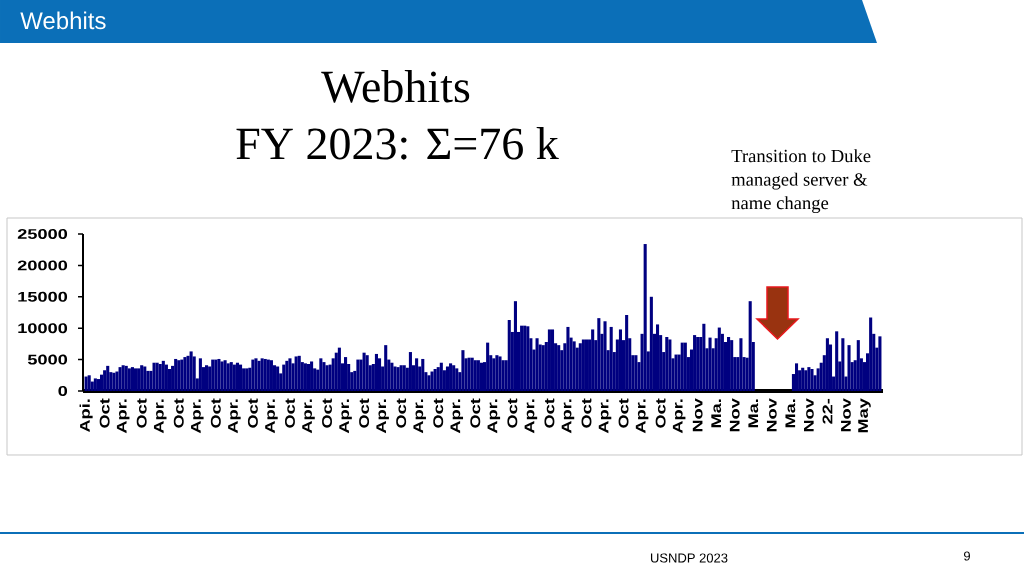 This screenshot has height=576, width=1024. Describe the element at coordinates (827, 411) in the screenshot. I see `x-tick-label: 22-` at that location.